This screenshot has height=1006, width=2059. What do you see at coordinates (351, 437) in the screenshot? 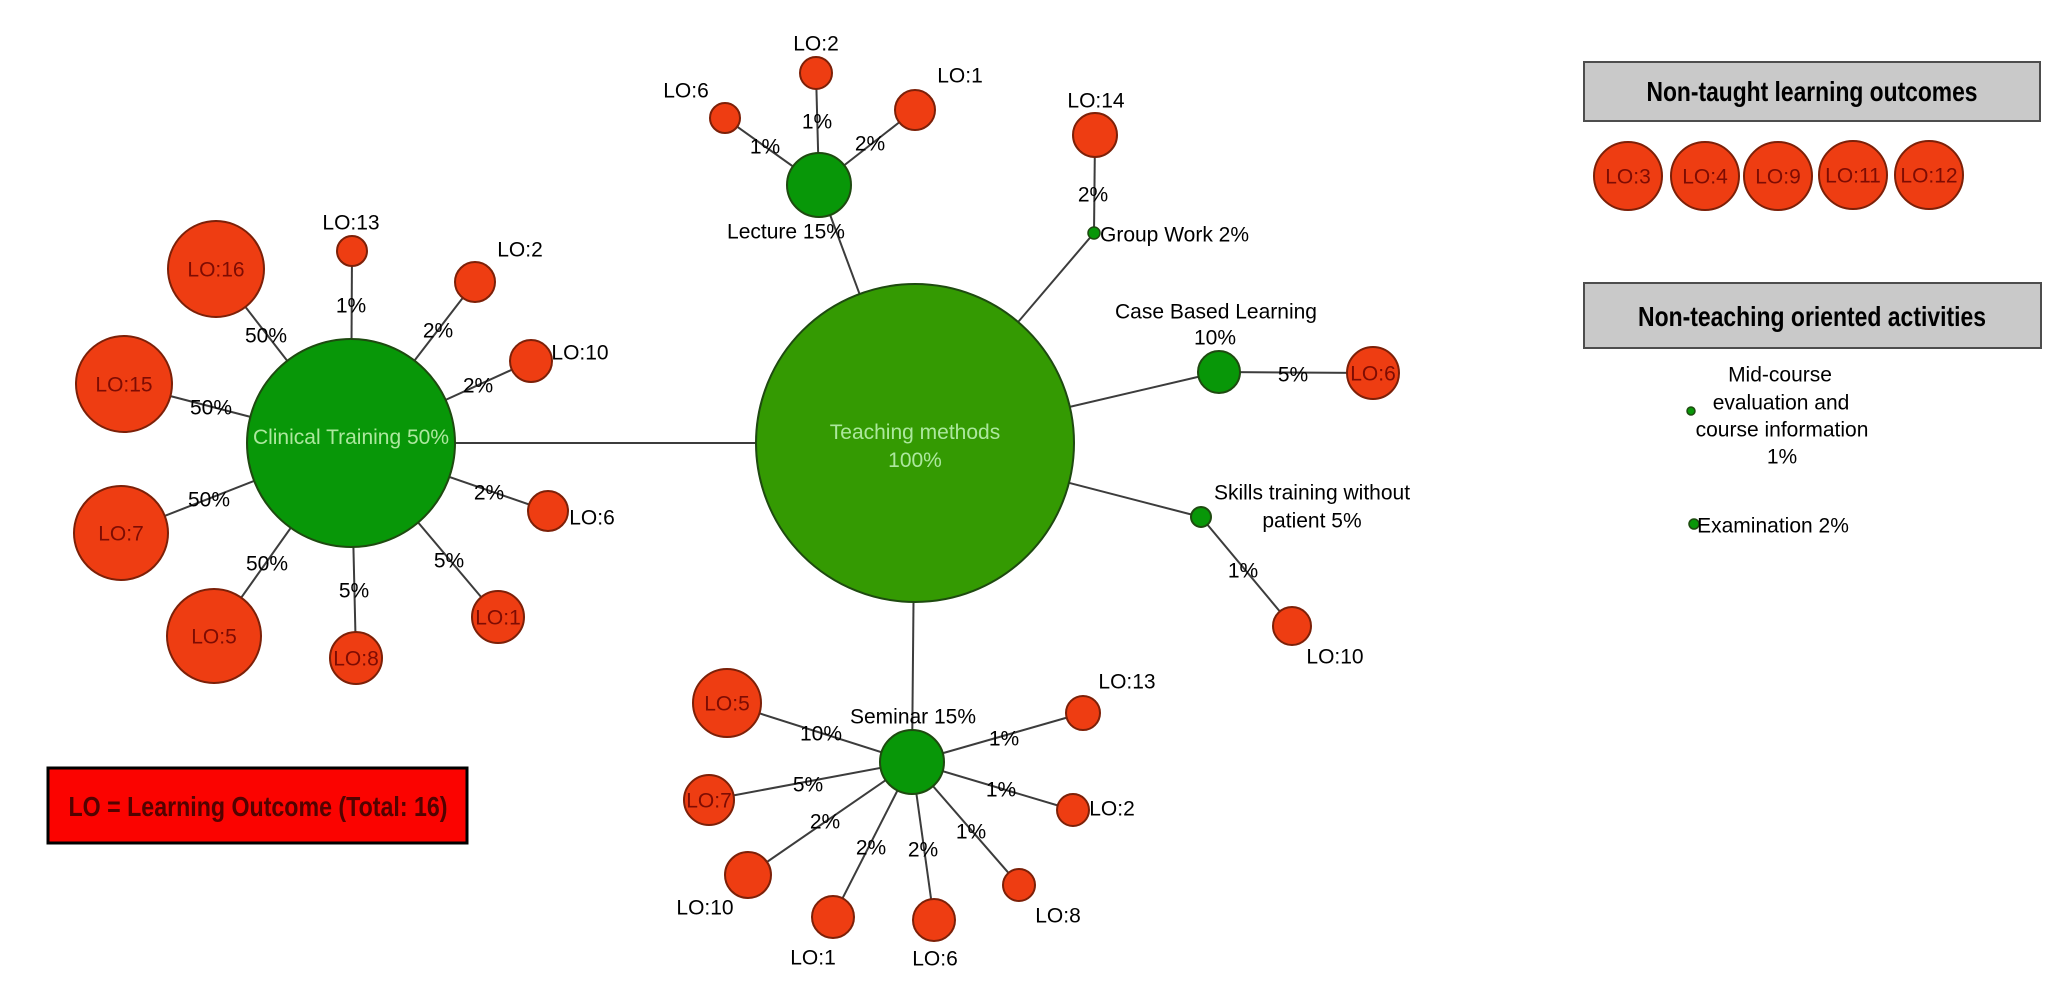
I see `svg-text: Clinical Training 50%` at bounding box center [351, 437].